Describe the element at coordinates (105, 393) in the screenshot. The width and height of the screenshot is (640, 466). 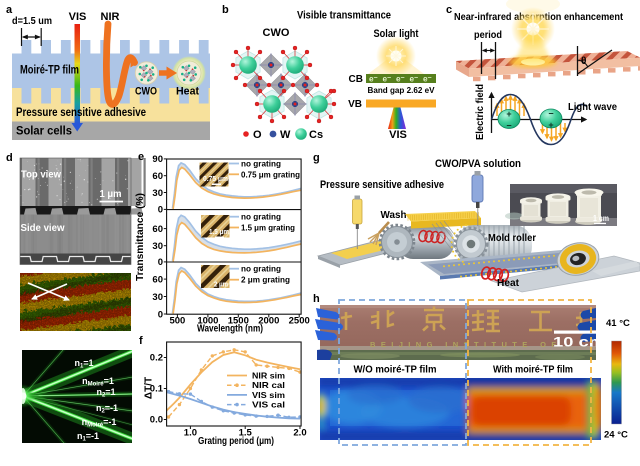
I see `svg-text: n2=1` at that location.